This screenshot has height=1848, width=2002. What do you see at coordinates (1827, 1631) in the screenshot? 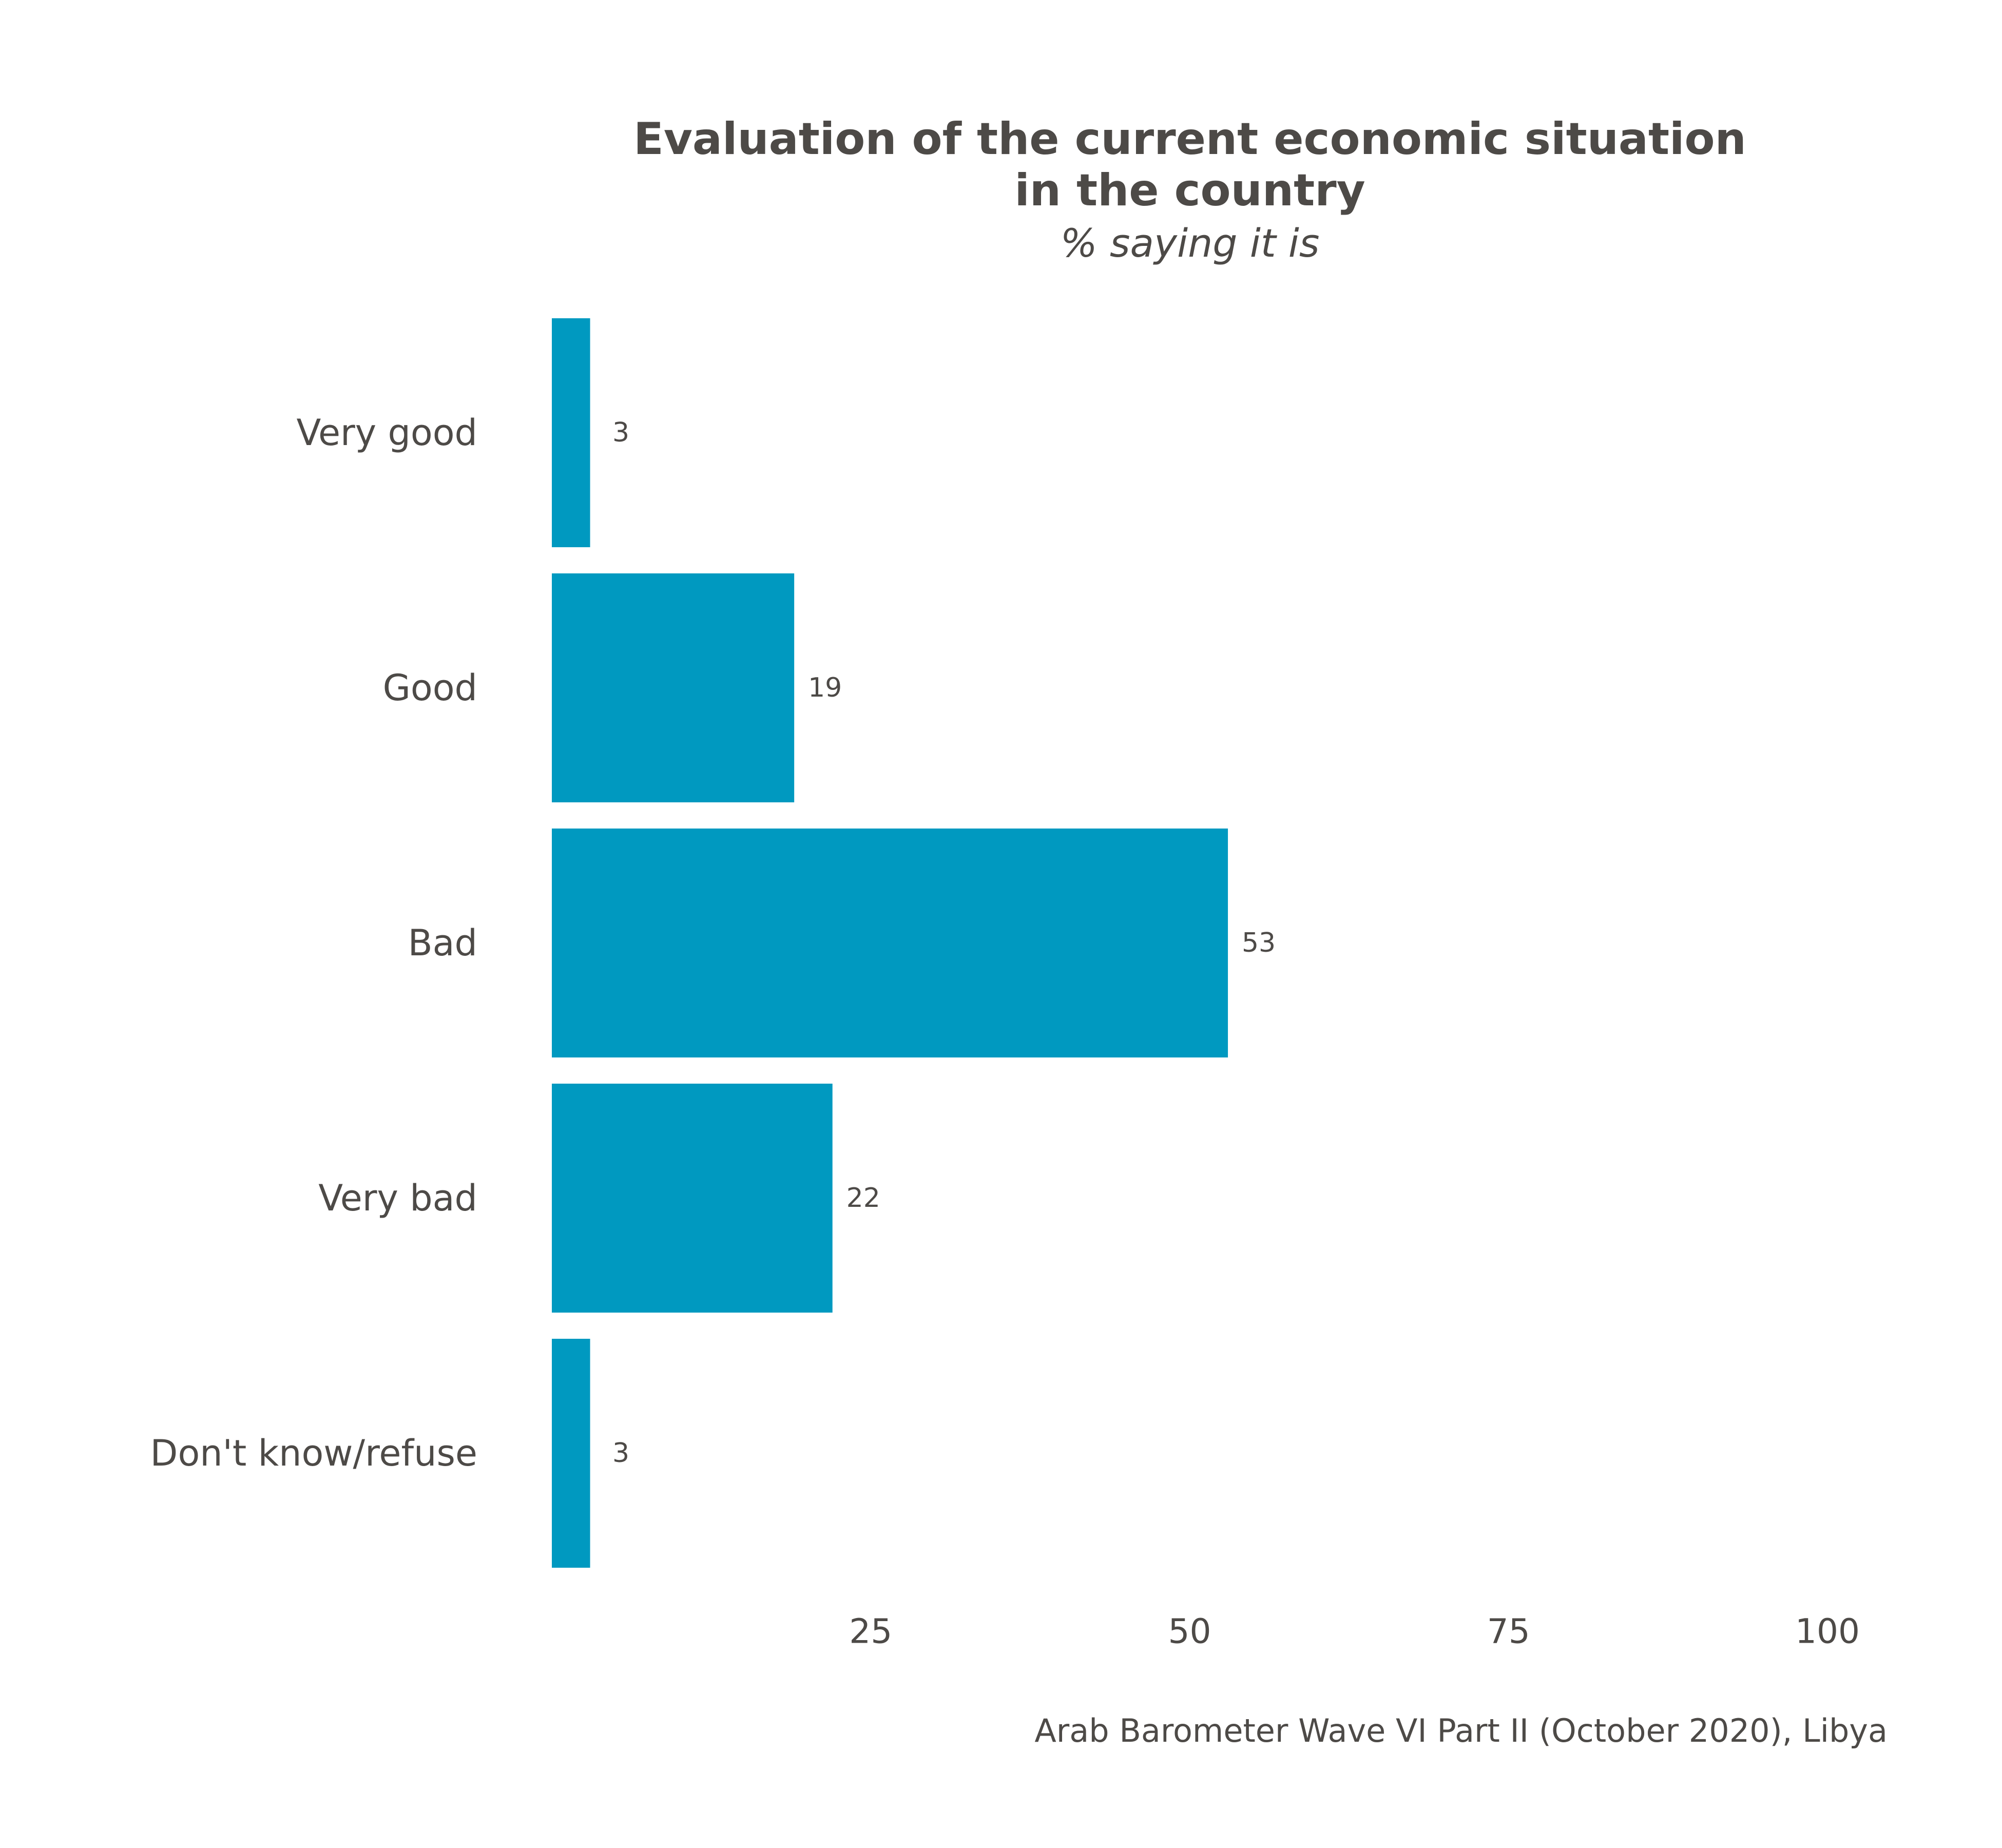
I see `x-tick-label-3: 100` at bounding box center [1827, 1631].